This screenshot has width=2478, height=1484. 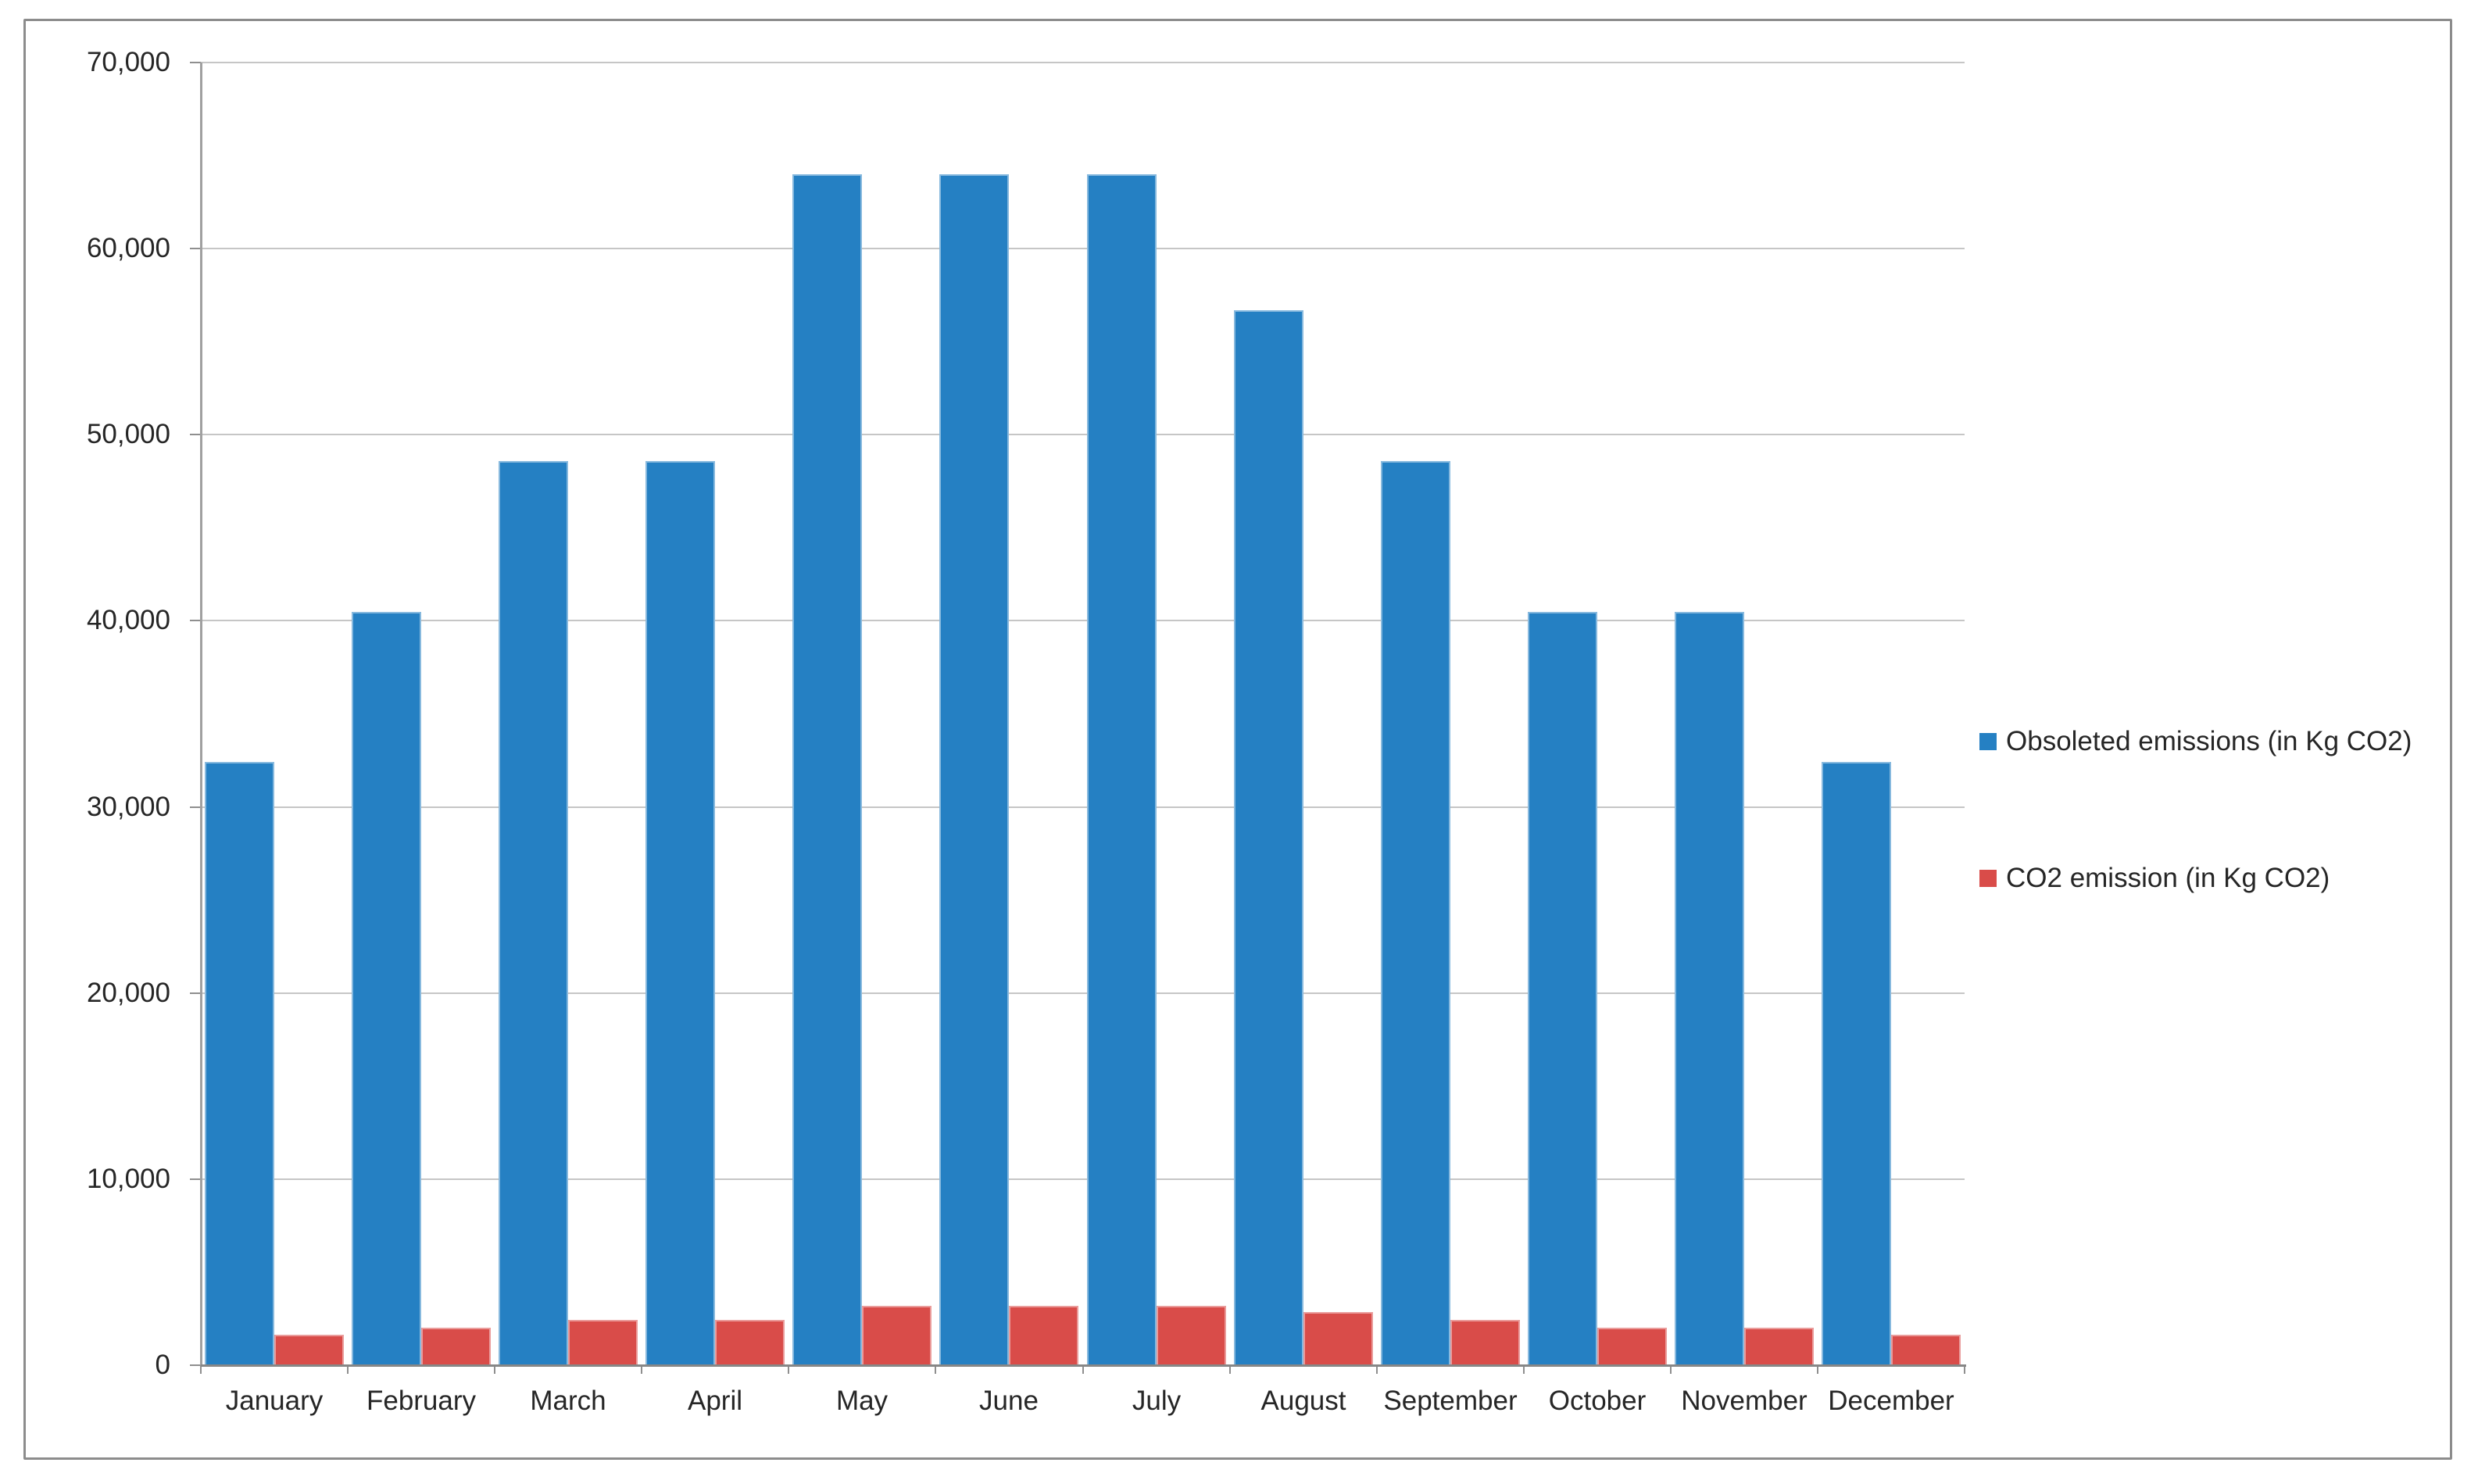 I want to click on y-axis-label: 20,000, so click(x=128, y=993).